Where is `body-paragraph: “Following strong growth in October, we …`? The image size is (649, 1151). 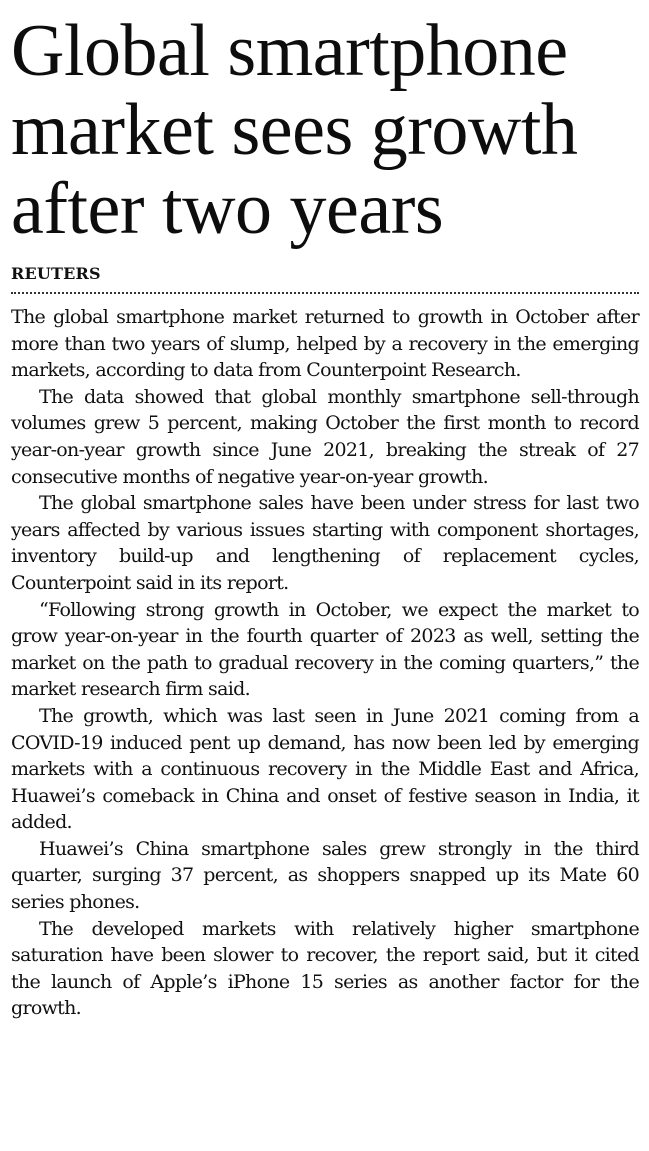 body-paragraph: “Following strong growth in October, we … is located at coordinates (325, 649).